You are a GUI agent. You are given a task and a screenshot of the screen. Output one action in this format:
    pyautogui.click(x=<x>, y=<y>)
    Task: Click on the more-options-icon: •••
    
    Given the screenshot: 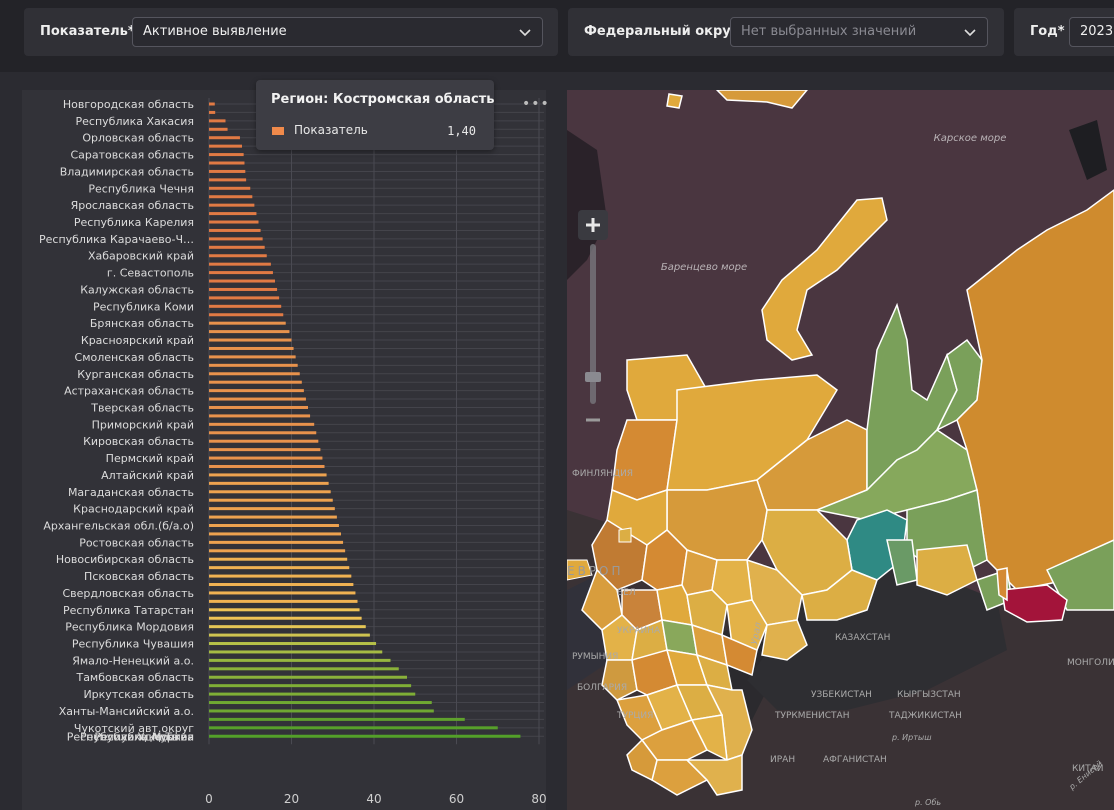 What is the action you would take?
    pyautogui.click(x=536, y=104)
    